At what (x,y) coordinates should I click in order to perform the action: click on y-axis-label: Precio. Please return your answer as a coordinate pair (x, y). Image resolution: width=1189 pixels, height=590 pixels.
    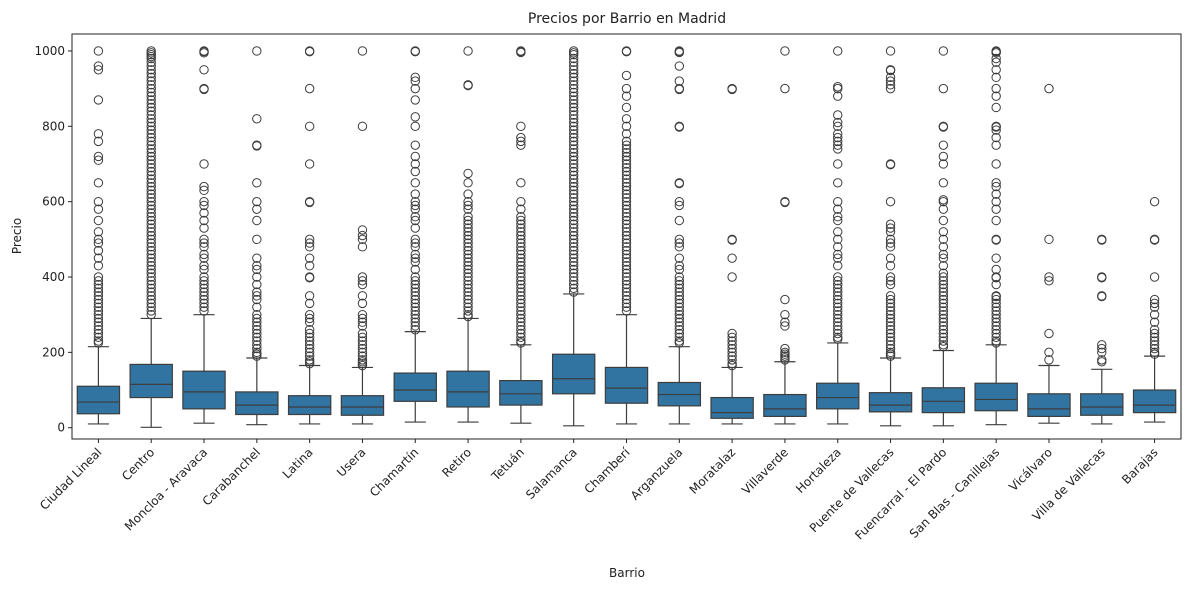
    Looking at the image, I should click on (17, 236).